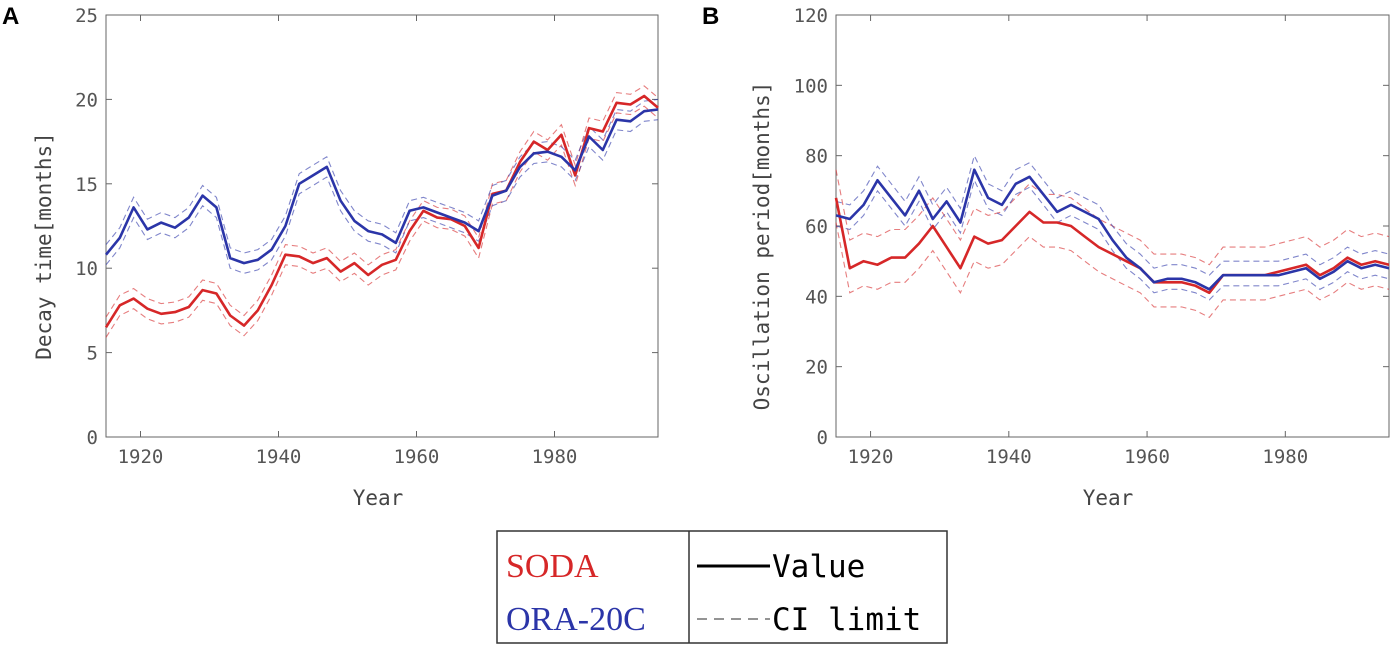  What do you see at coordinates (1285, 457) in the screenshot?
I see `panel-b-xtick-label: 1980` at bounding box center [1285, 457].